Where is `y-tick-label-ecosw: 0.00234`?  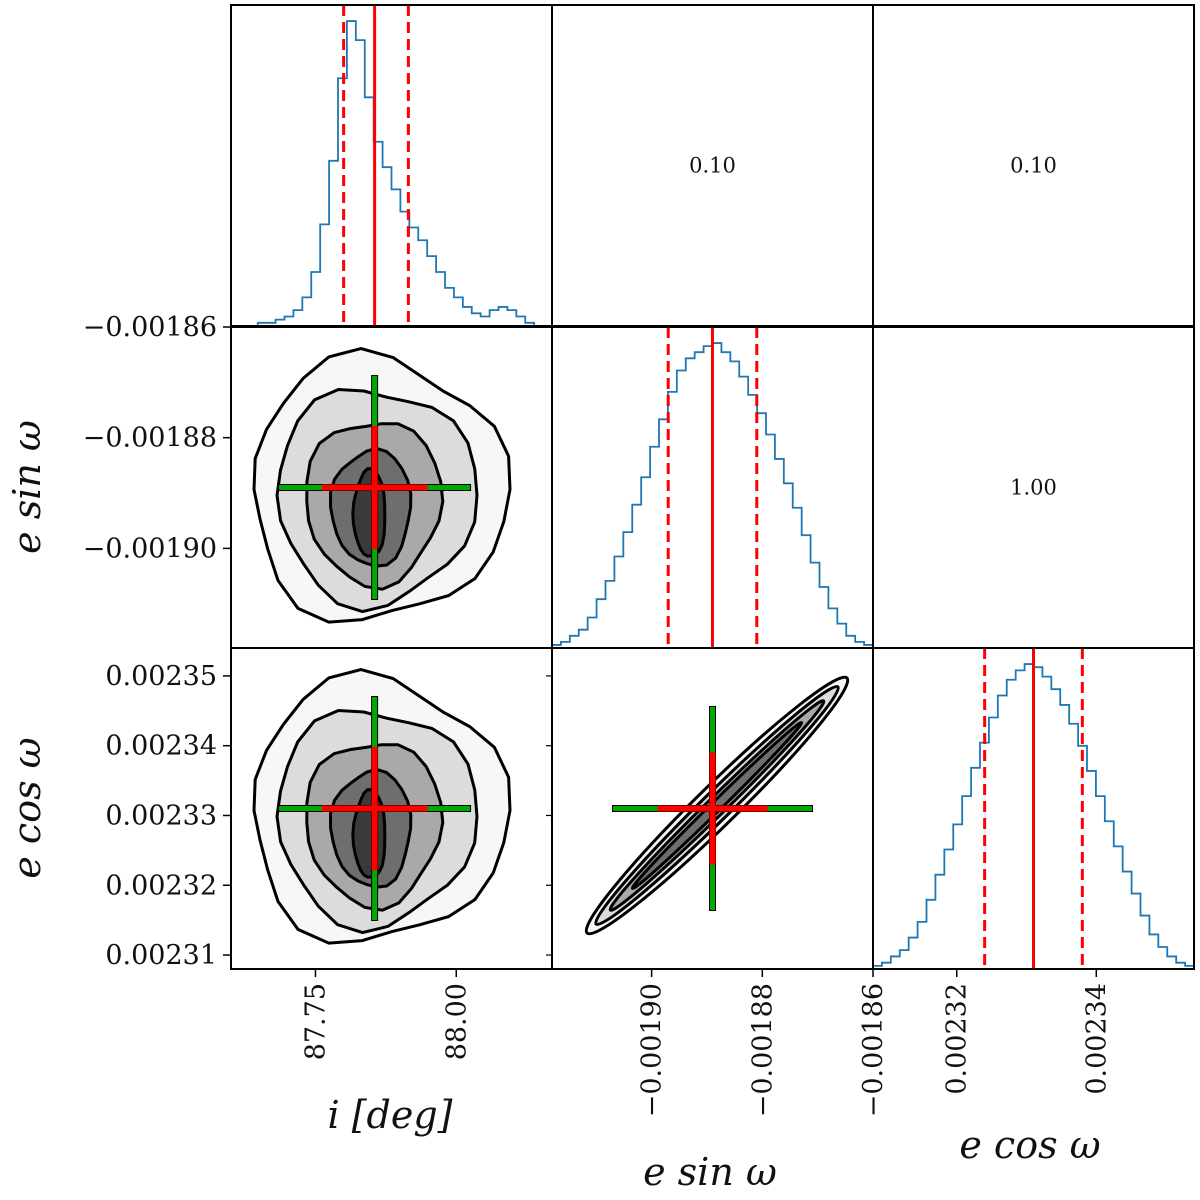 y-tick-label-ecosw: 0.00234 is located at coordinates (161, 746).